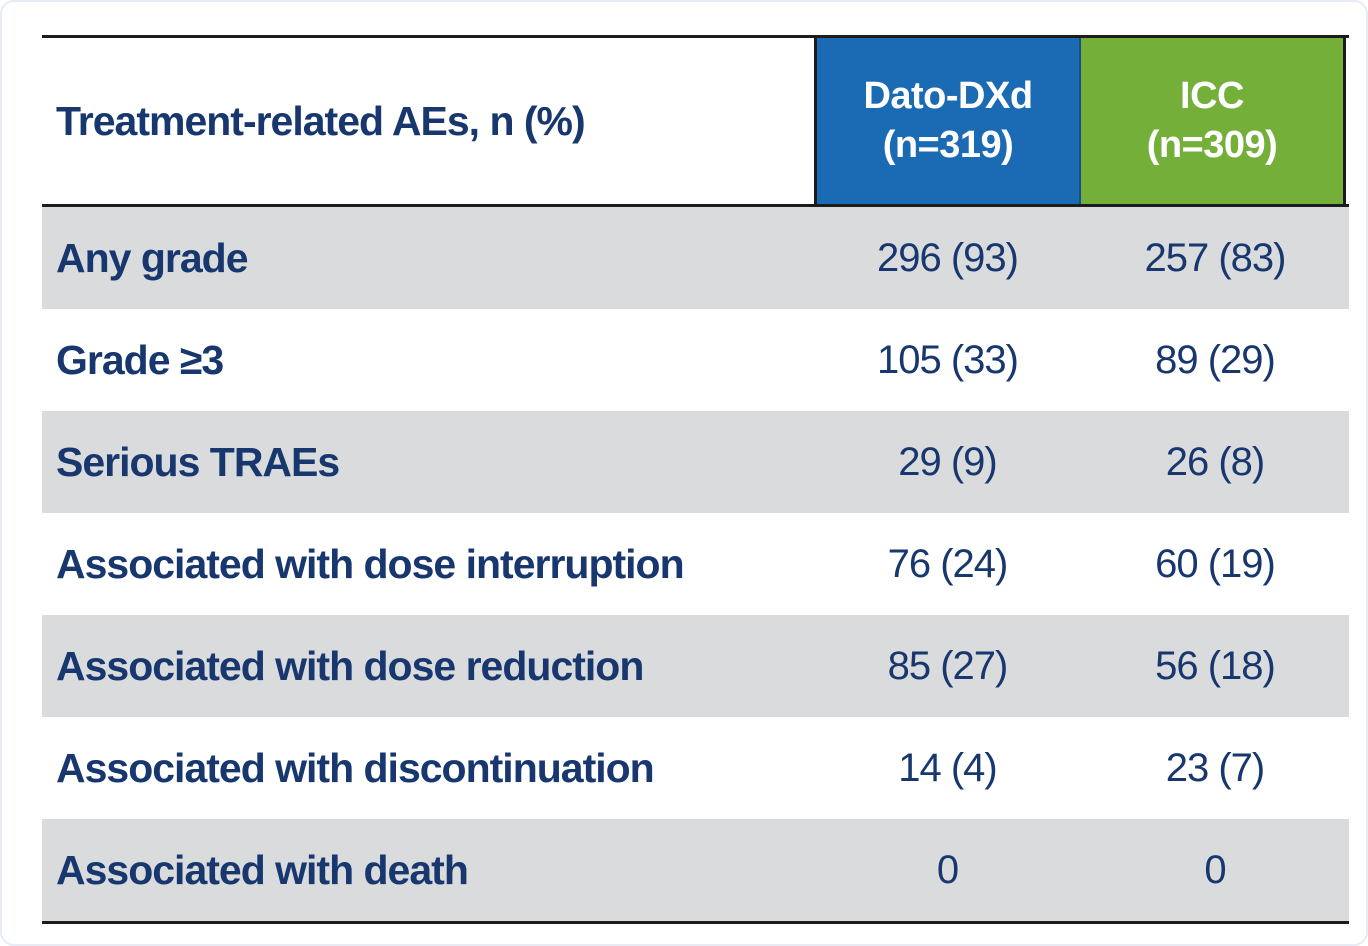 This screenshot has height=946, width=1368. I want to click on table-row-death: Associated with death 0 0, so click(695, 870).